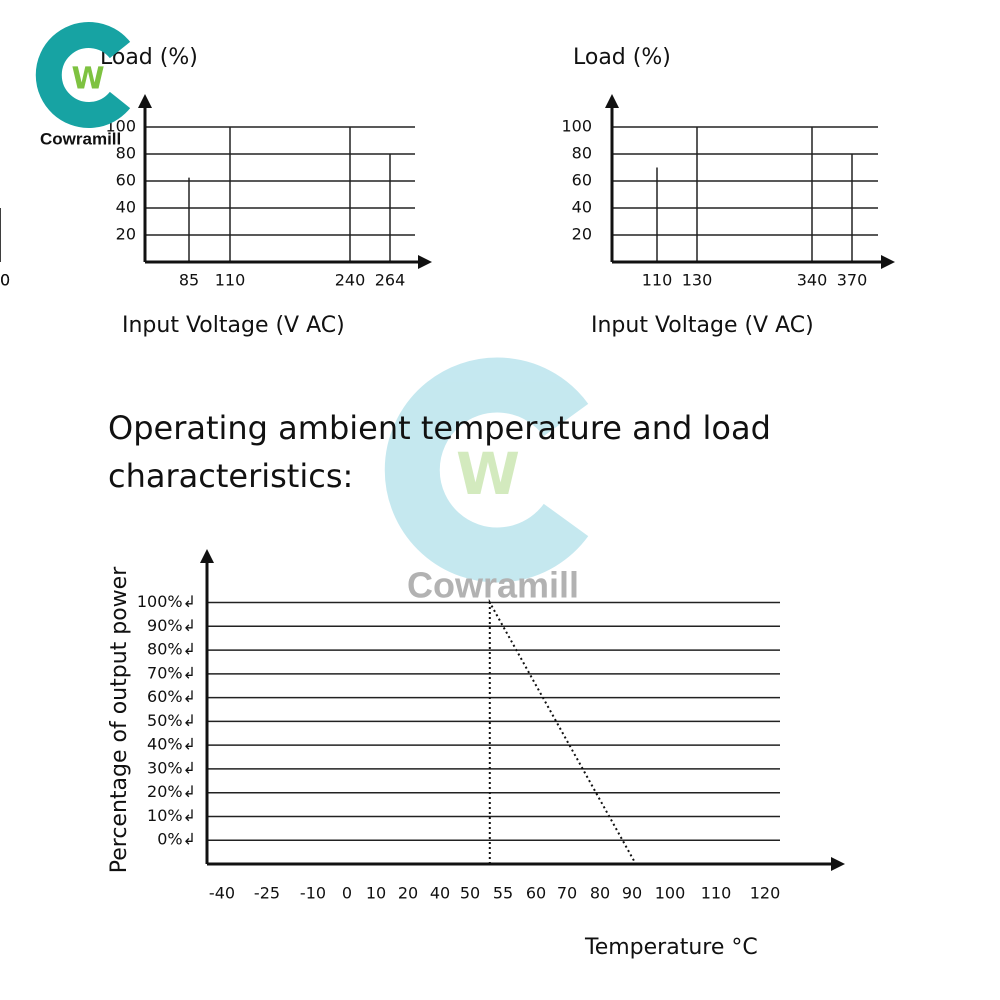 The height and width of the screenshot is (1000, 1000). What do you see at coordinates (600, 893) in the screenshot?
I see `x-tick-label: 80` at bounding box center [600, 893].